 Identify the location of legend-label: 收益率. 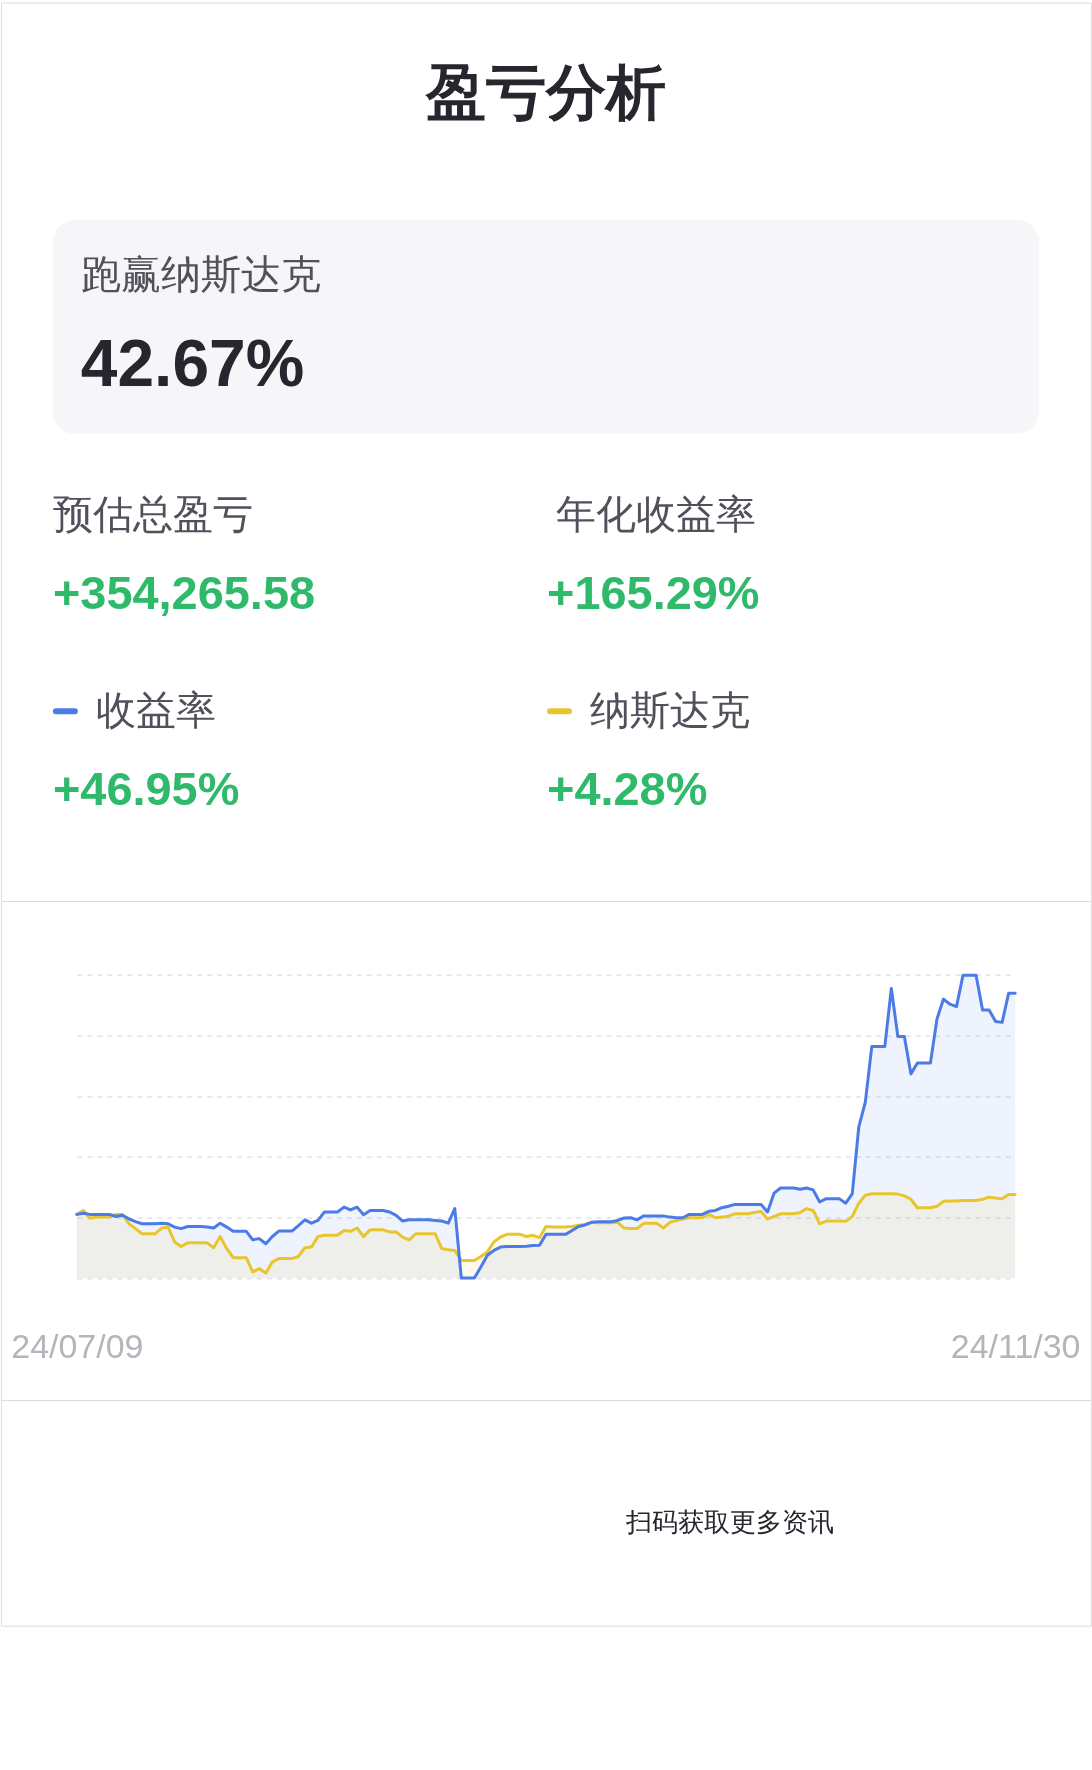
(155, 710).